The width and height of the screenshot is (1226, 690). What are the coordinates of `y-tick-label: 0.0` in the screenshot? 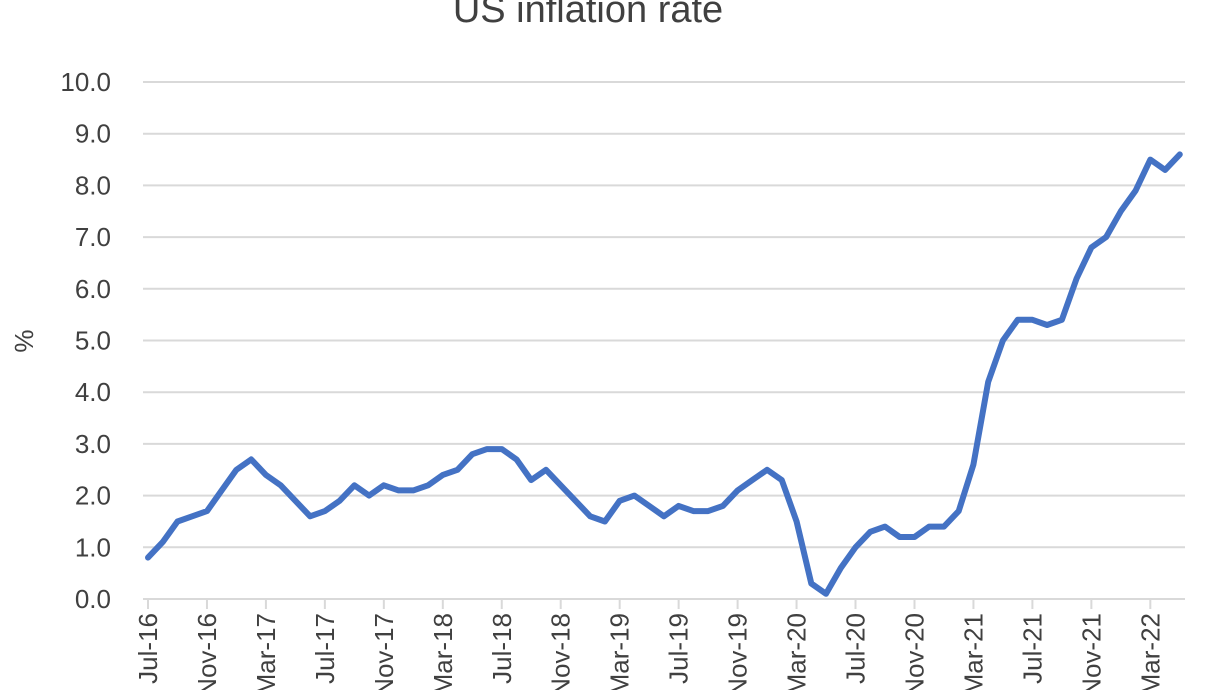 It's located at (93, 599).